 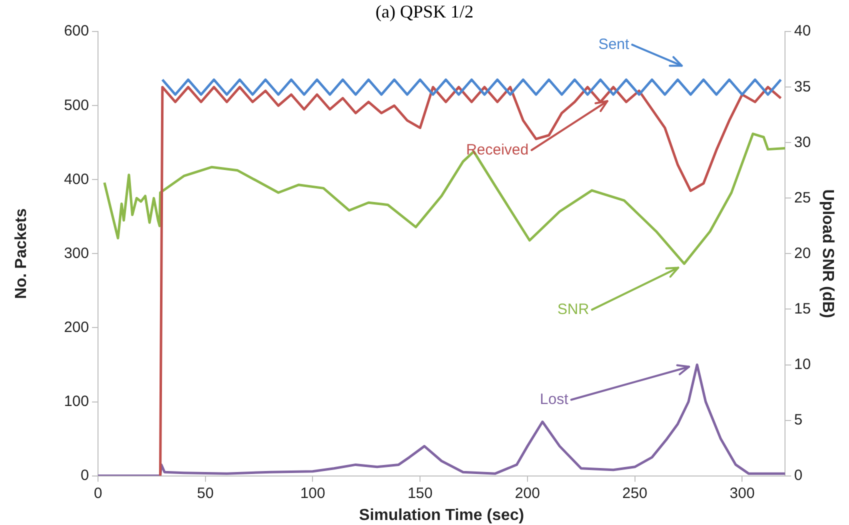 What do you see at coordinates (84, 475) in the screenshot?
I see `y-tick-label: 0` at bounding box center [84, 475].